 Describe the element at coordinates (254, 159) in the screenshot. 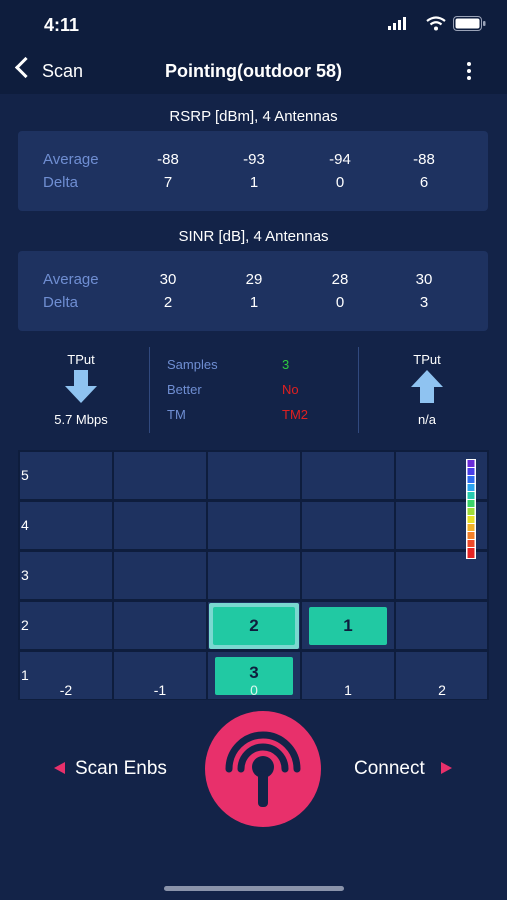

I see `rsrp-average-2: -93` at that location.